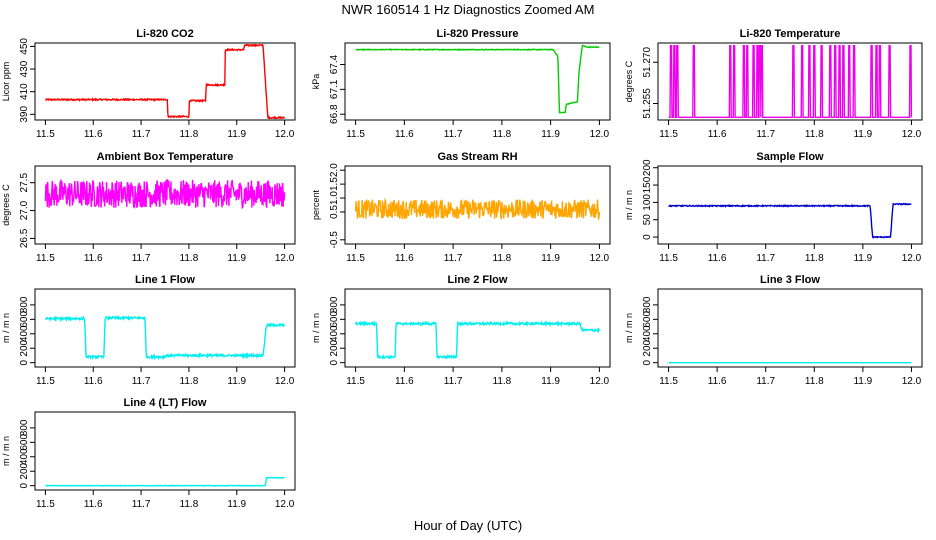  What do you see at coordinates (862, 381) in the screenshot?
I see `line3-xtick-label: 11.9` at bounding box center [862, 381].